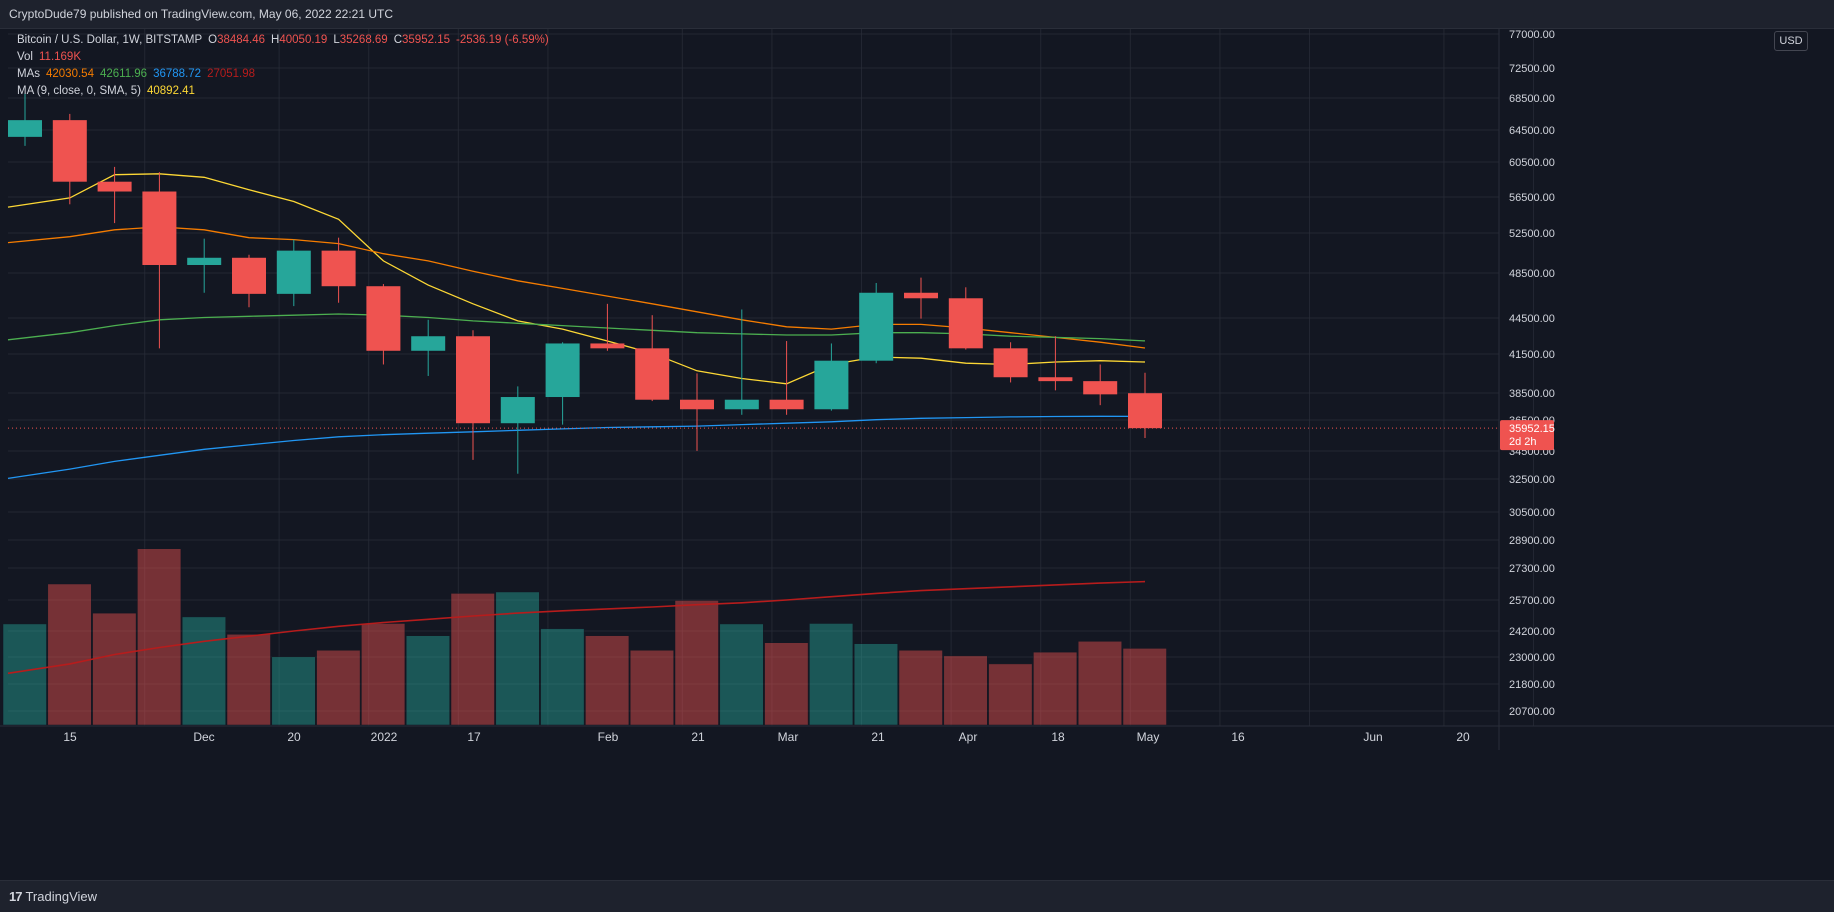 This screenshot has height=912, width=1834. I want to click on bar-countdown-label: 2d 2h, so click(1523, 442).